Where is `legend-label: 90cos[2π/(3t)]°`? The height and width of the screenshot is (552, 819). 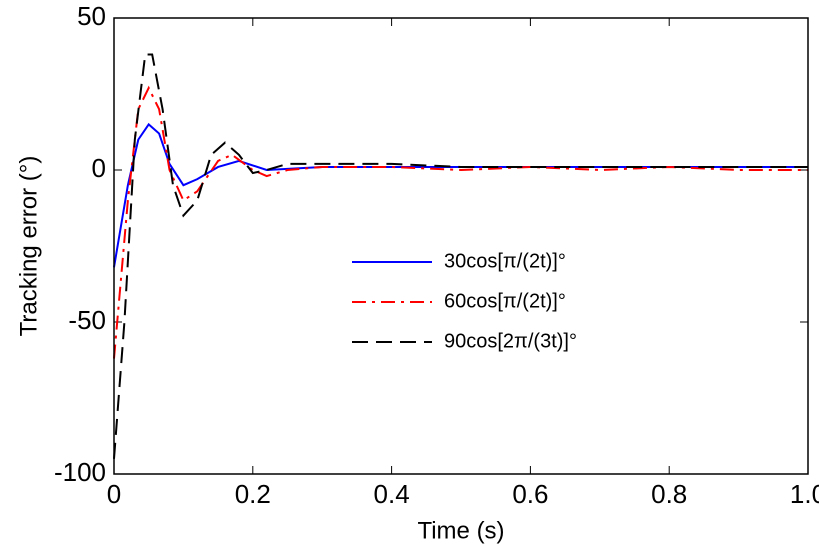
legend-label: 90cos[2π/(3t)]° is located at coordinates (510, 341).